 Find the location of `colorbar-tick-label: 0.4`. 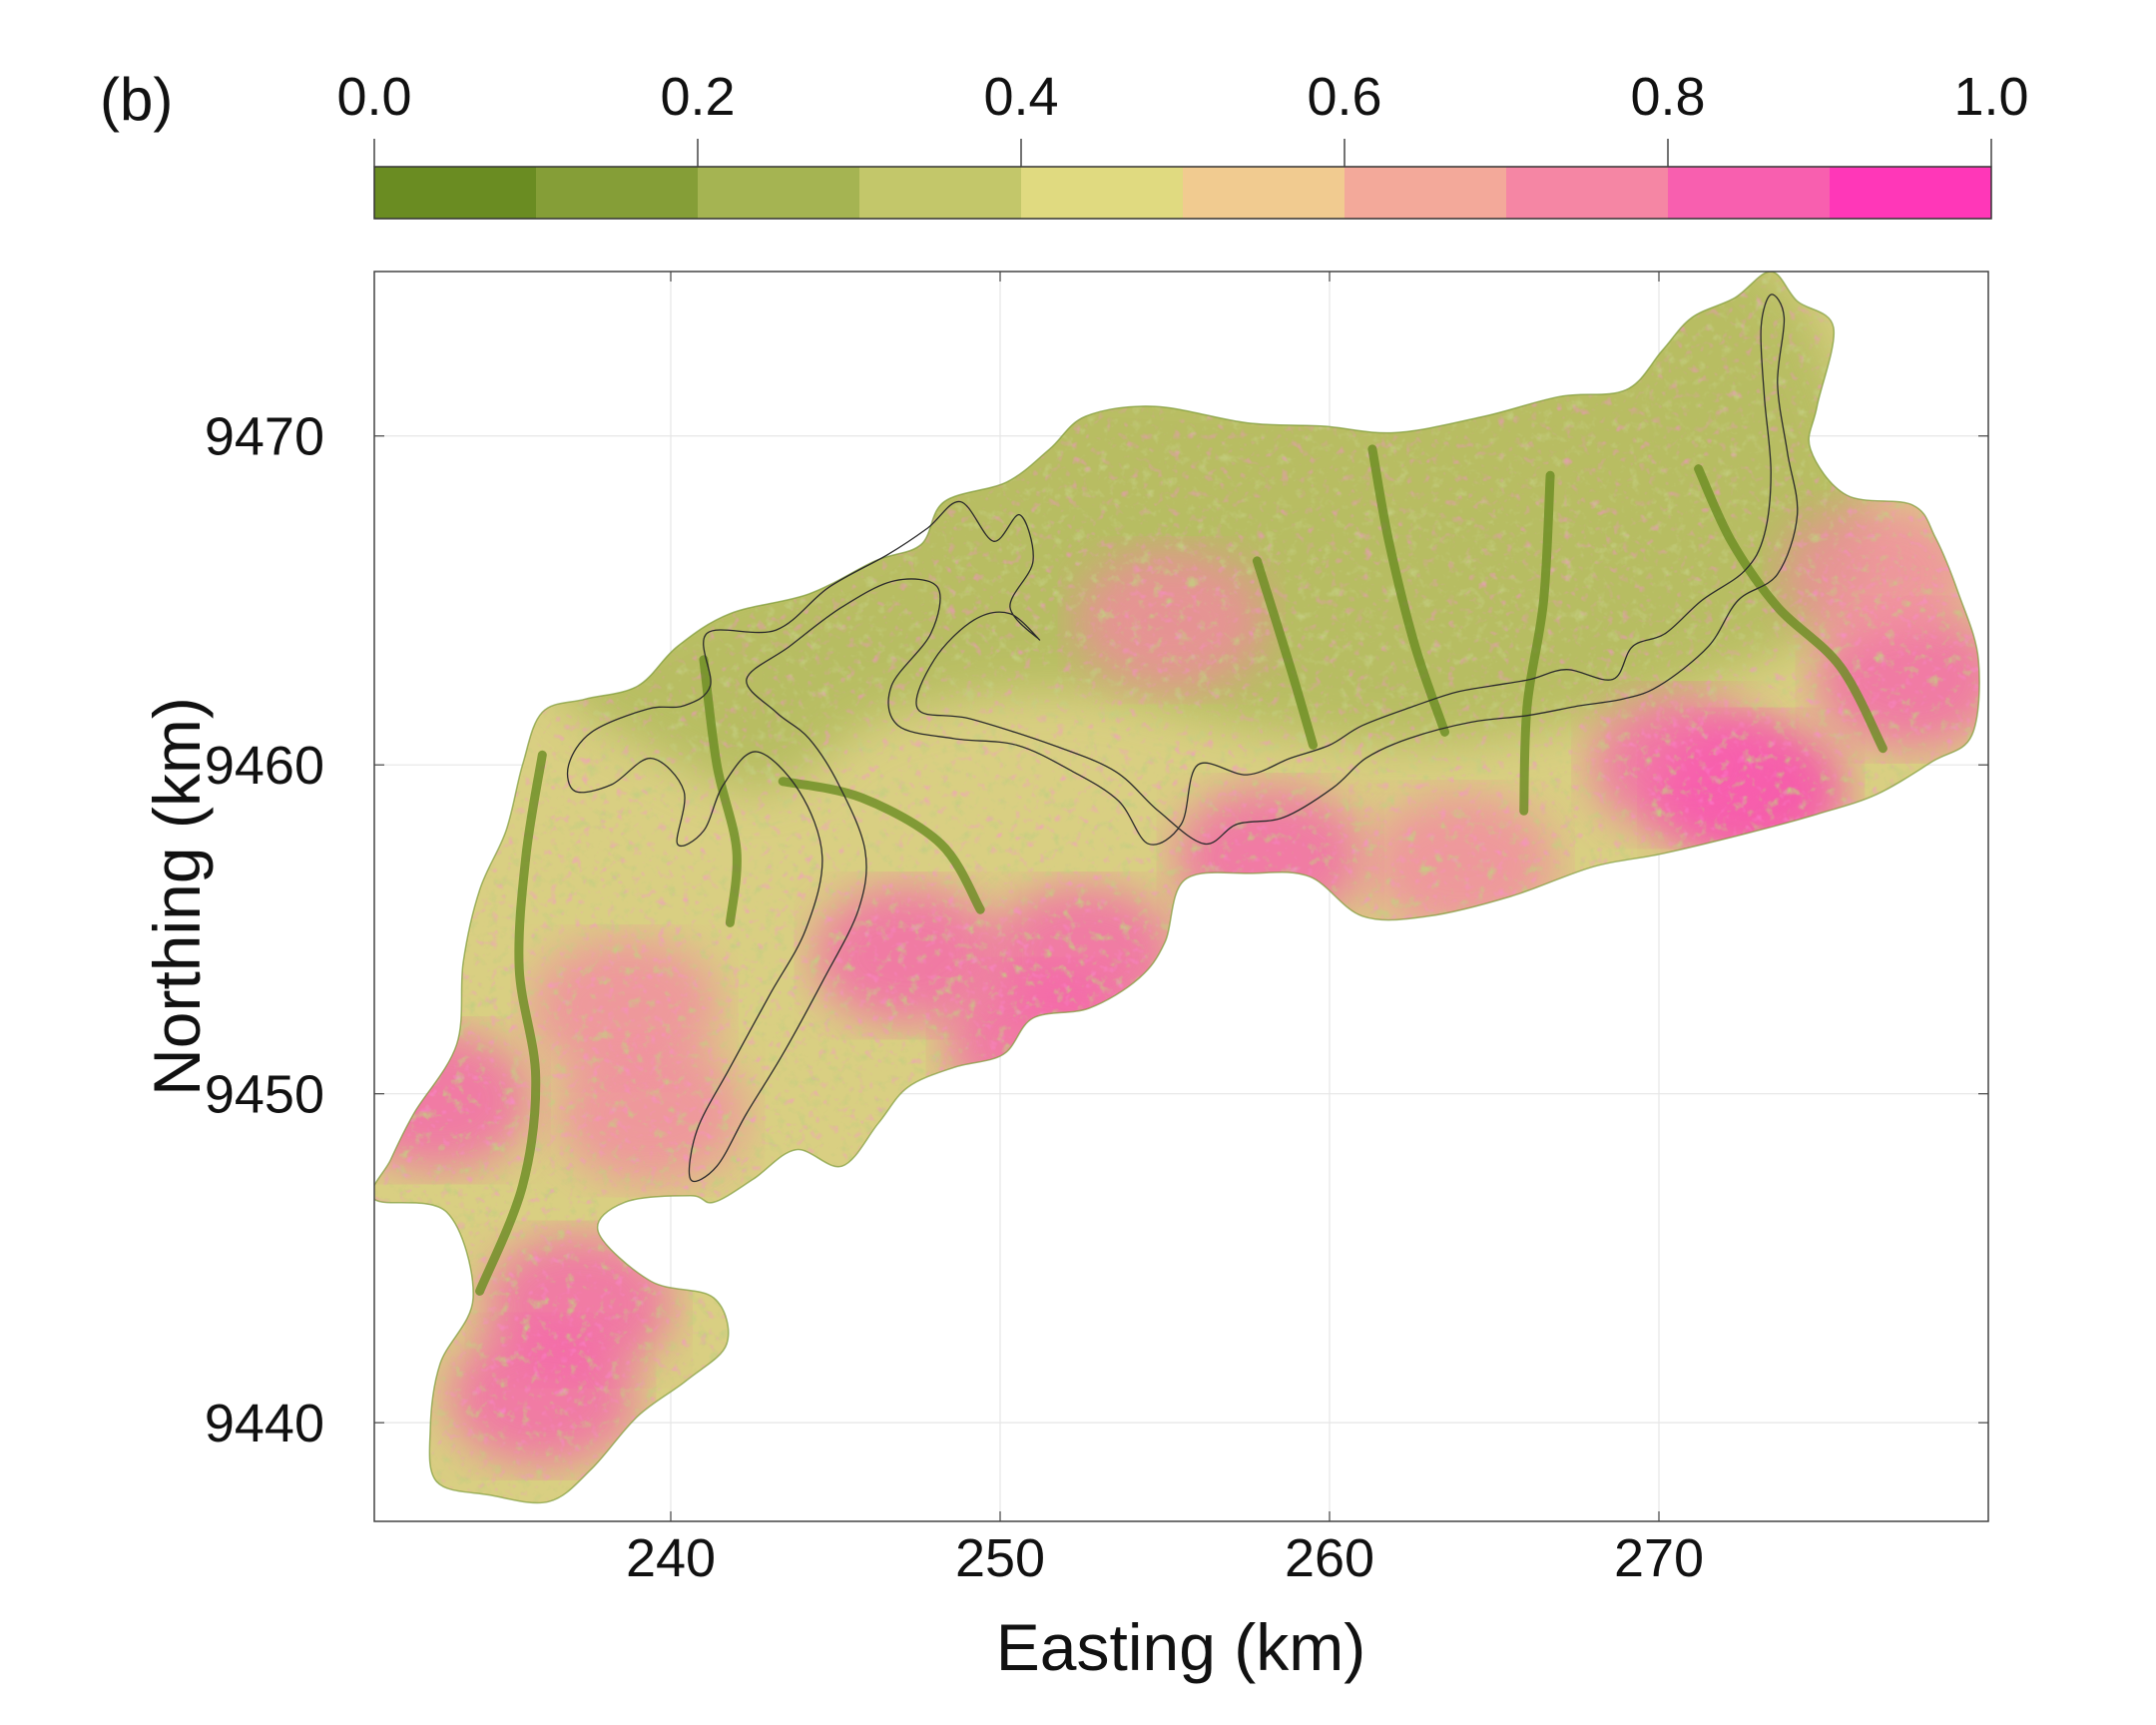

colorbar-tick-label: 0.4 is located at coordinates (1020, 97).